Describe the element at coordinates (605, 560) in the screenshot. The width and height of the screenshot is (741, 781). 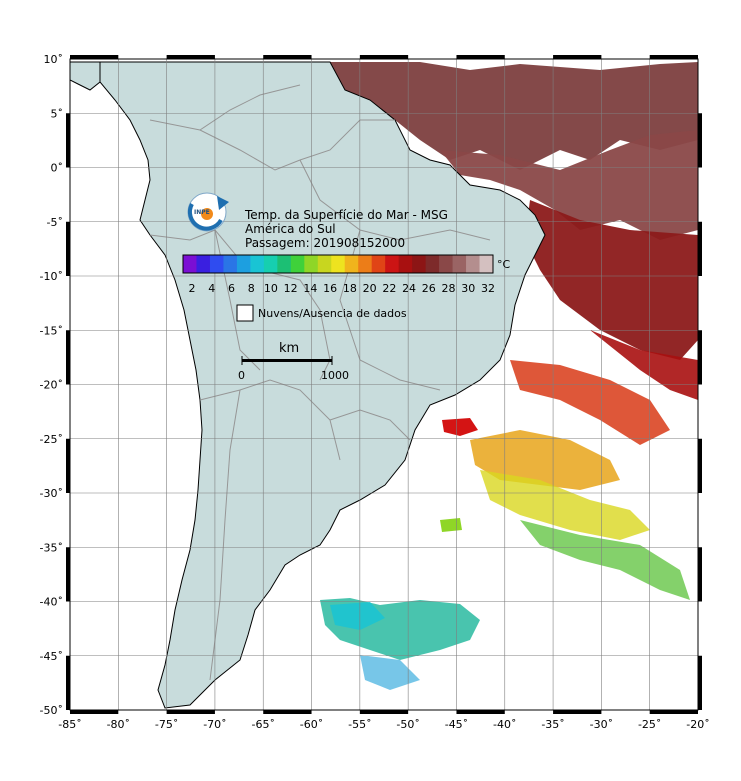
I see `sst-patch-green` at that location.